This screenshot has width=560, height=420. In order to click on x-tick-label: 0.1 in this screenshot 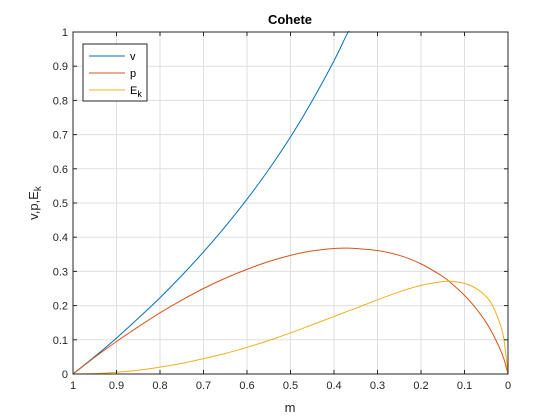, I will do `click(464, 386)`.